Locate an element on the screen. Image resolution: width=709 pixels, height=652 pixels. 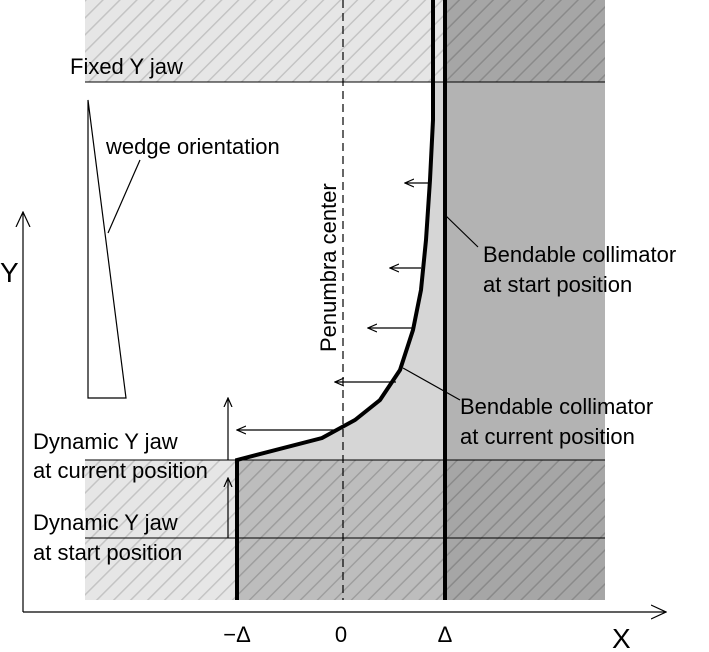
tick-label: Δ is located at coordinates (445, 634).